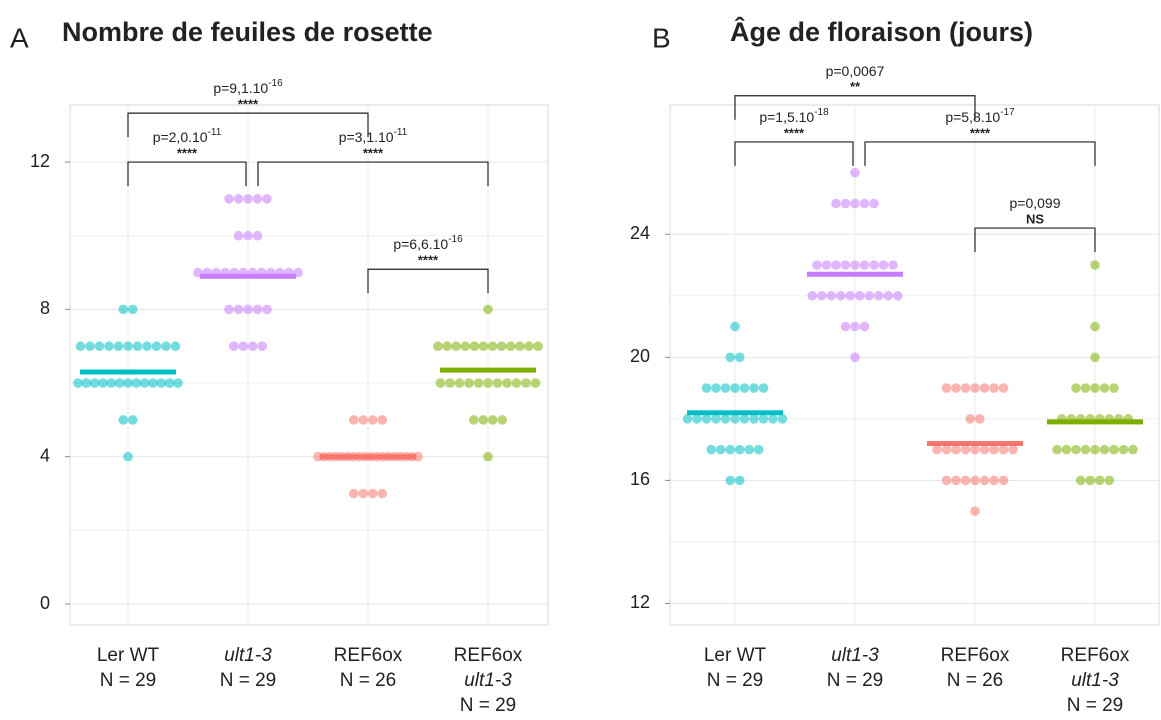 Image resolution: width=1161 pixels, height=720 pixels. Describe the element at coordinates (180, 137) in the screenshot. I see `p-value-text: p=2,0.10` at that location.